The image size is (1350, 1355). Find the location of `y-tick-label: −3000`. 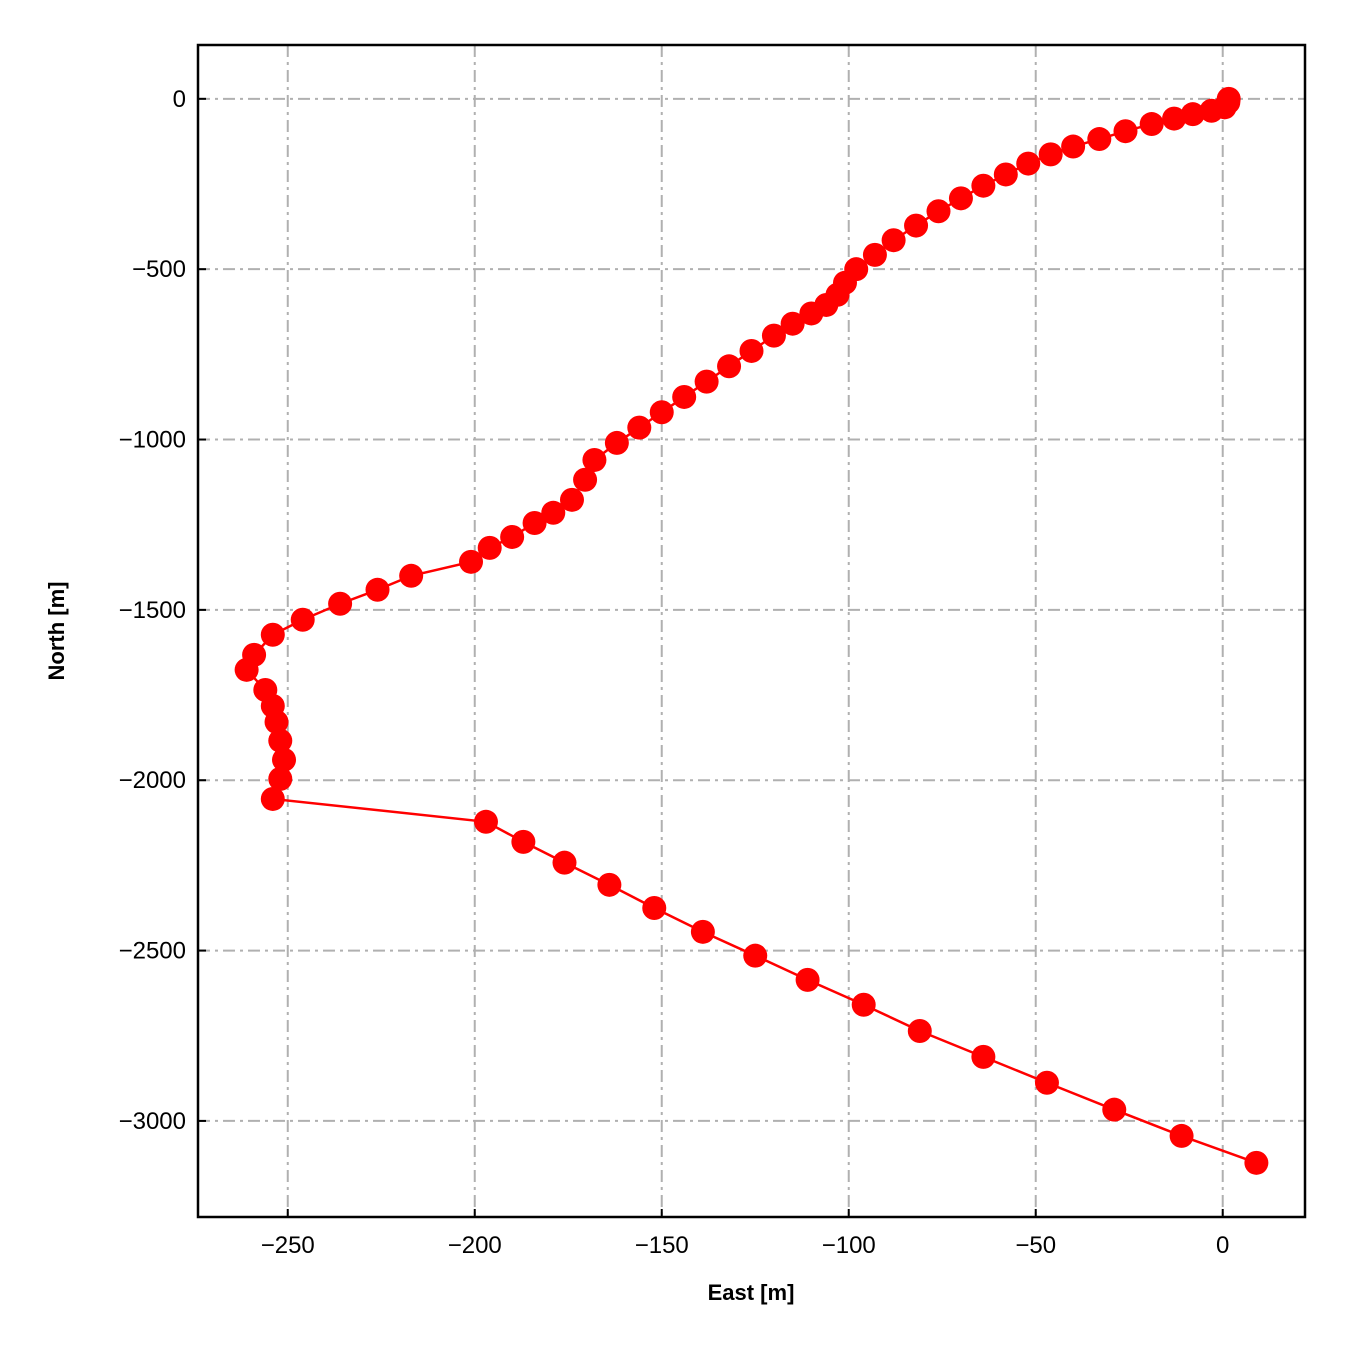

y-tick-label: −3000 is located at coordinates (152, 1121).